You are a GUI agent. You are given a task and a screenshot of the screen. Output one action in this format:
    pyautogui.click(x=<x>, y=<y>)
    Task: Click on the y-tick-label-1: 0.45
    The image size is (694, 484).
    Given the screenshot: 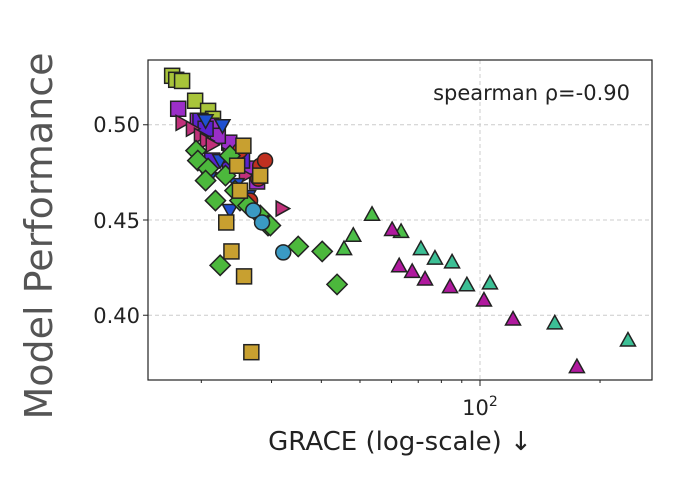 What is the action you would take?
    pyautogui.click(x=116, y=221)
    